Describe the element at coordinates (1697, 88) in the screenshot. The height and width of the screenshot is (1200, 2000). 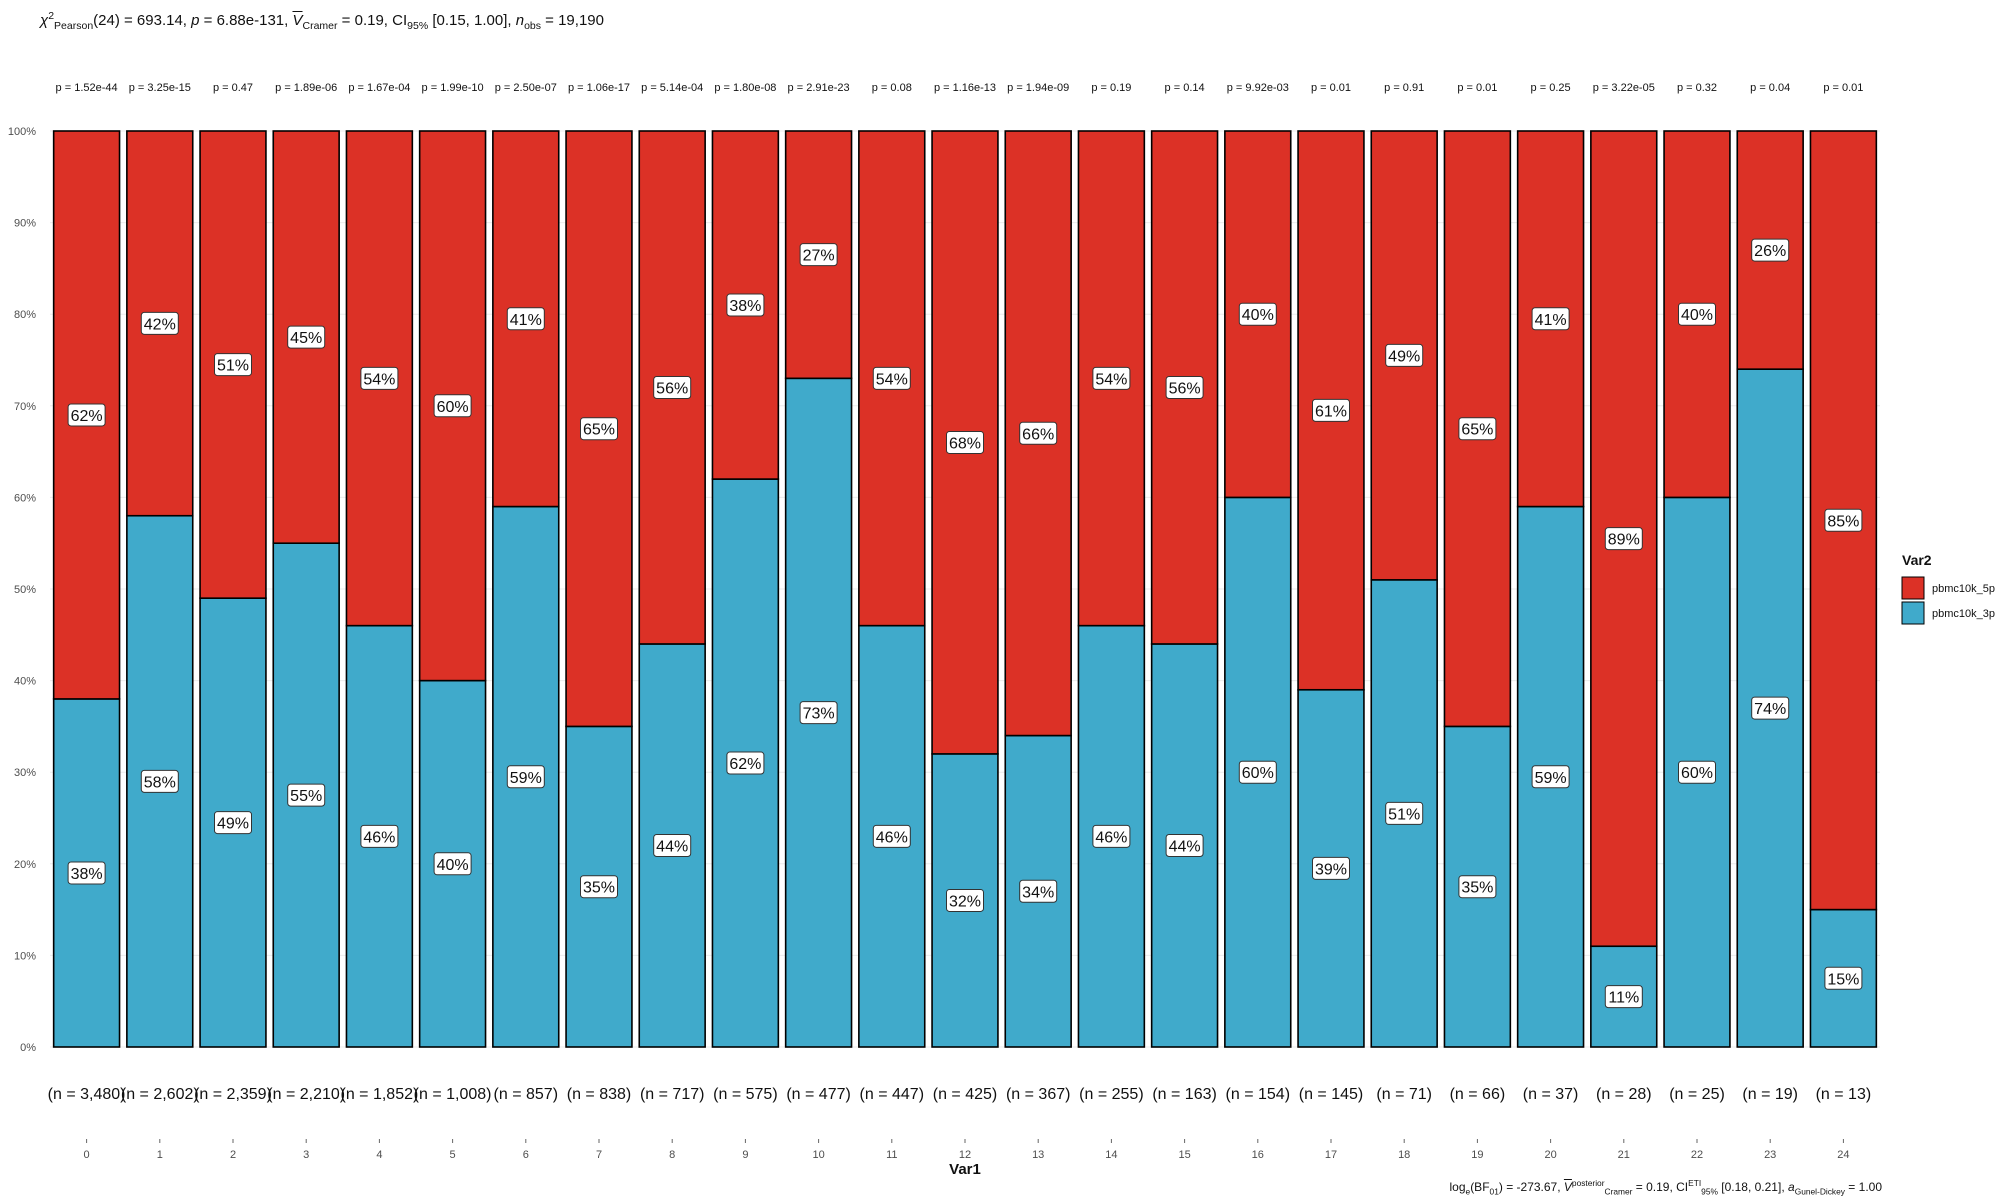
I see `p-value-label: p = 0.32` at that location.